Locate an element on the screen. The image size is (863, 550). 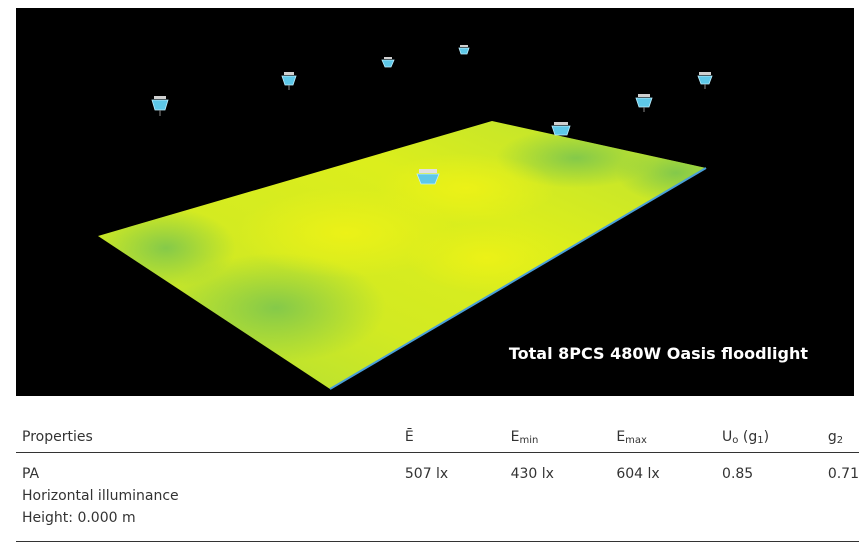
uo-rest: (g is located at coordinates (748, 436).